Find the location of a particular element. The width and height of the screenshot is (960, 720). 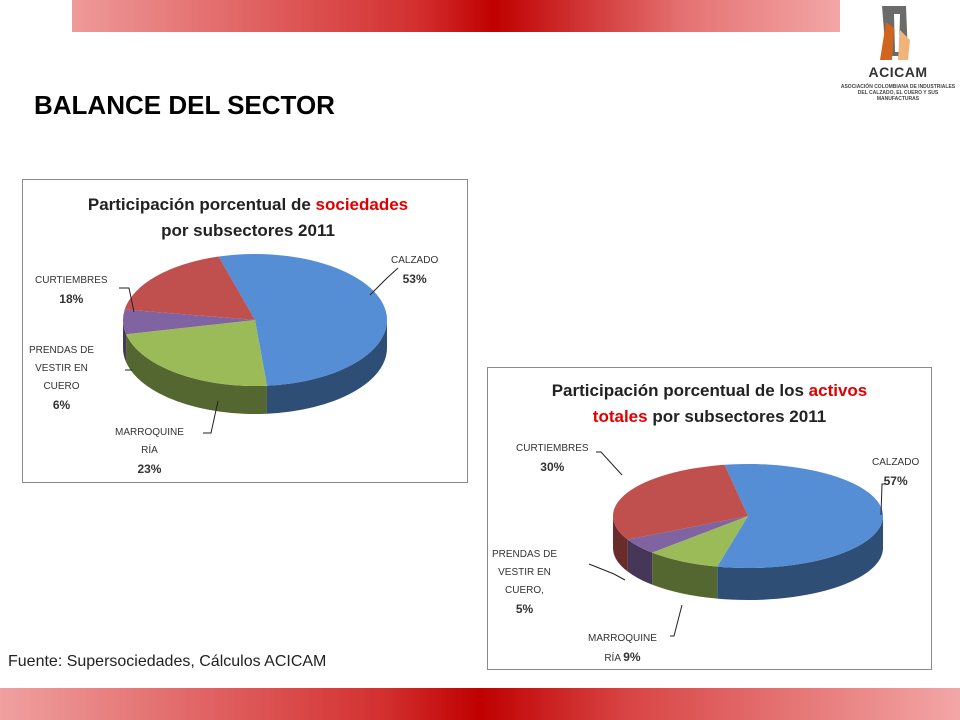

logo-mark-icon is located at coordinates (895, 33).